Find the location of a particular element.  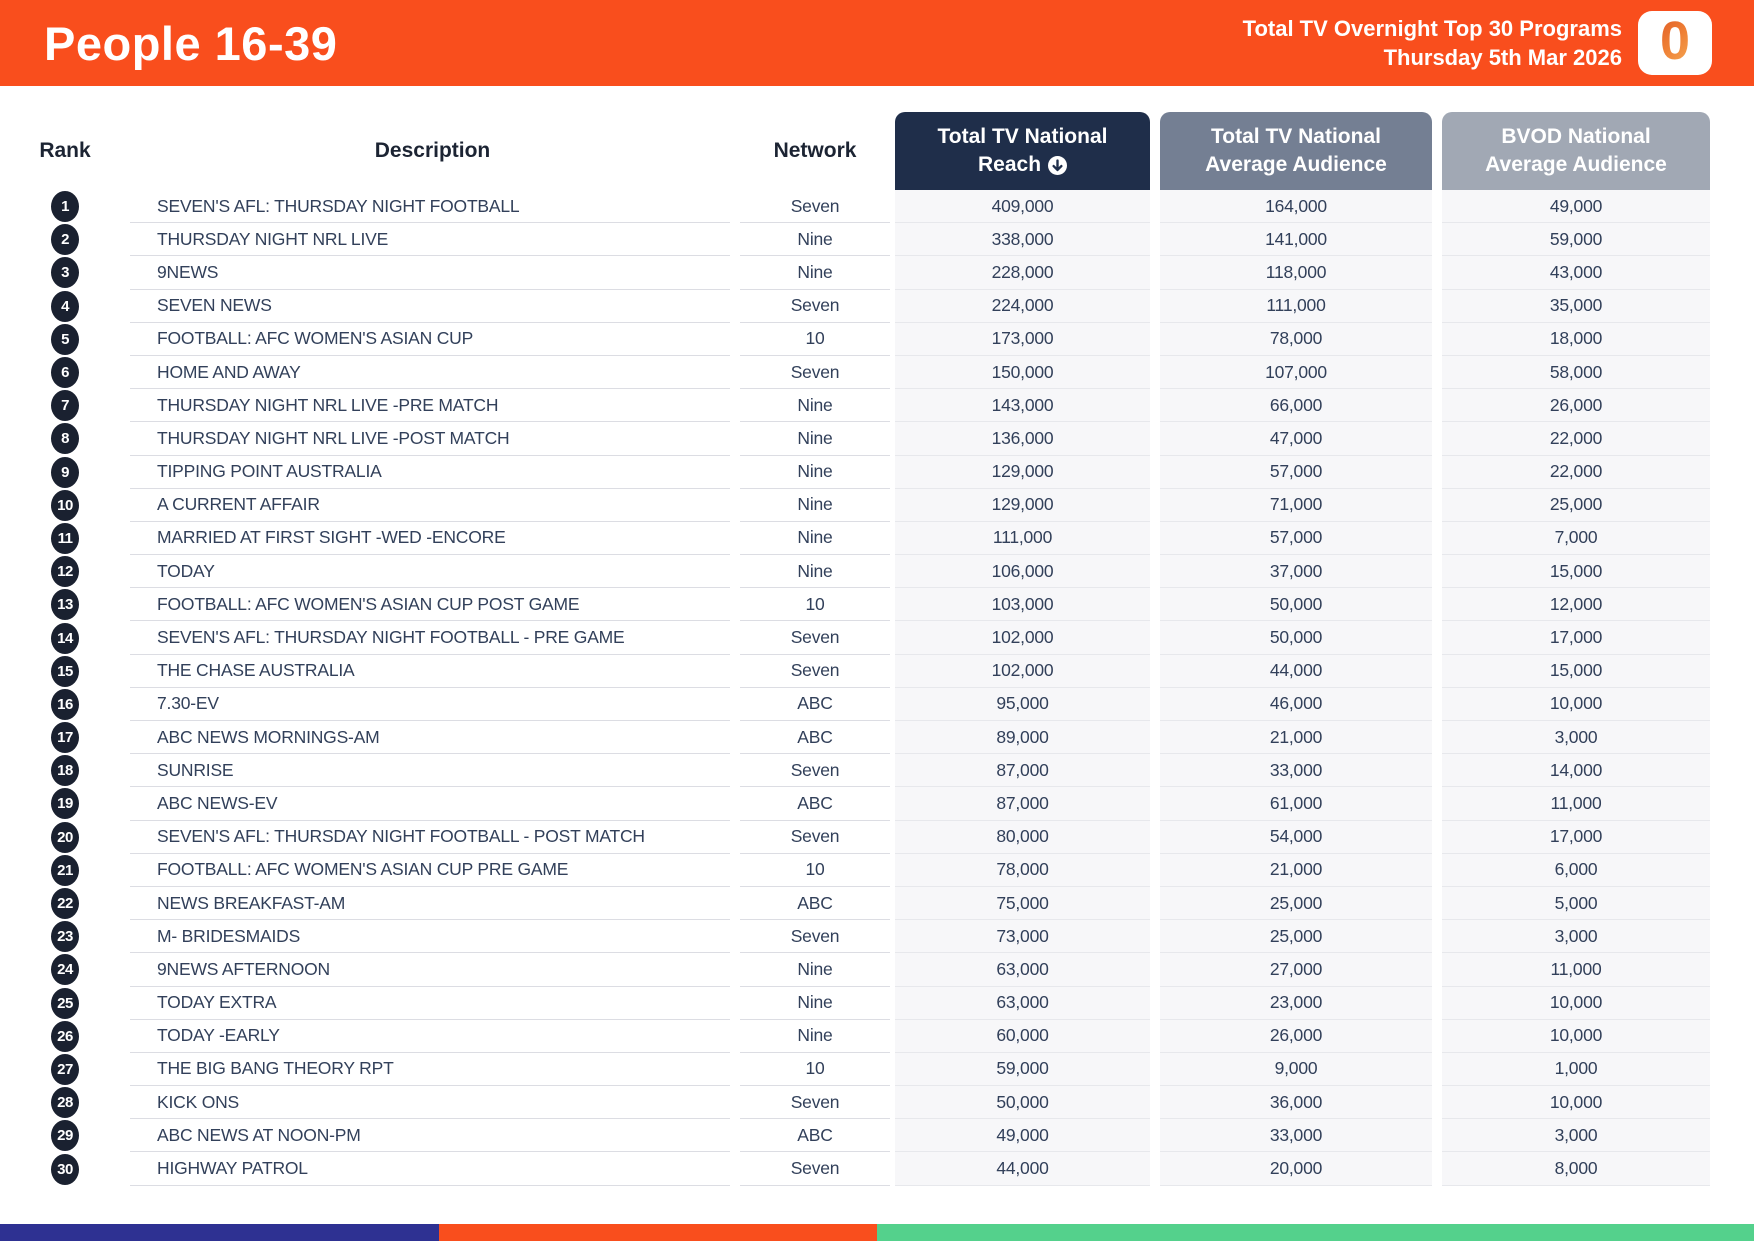

reach-value: 111,000 is located at coordinates (1022, 538).